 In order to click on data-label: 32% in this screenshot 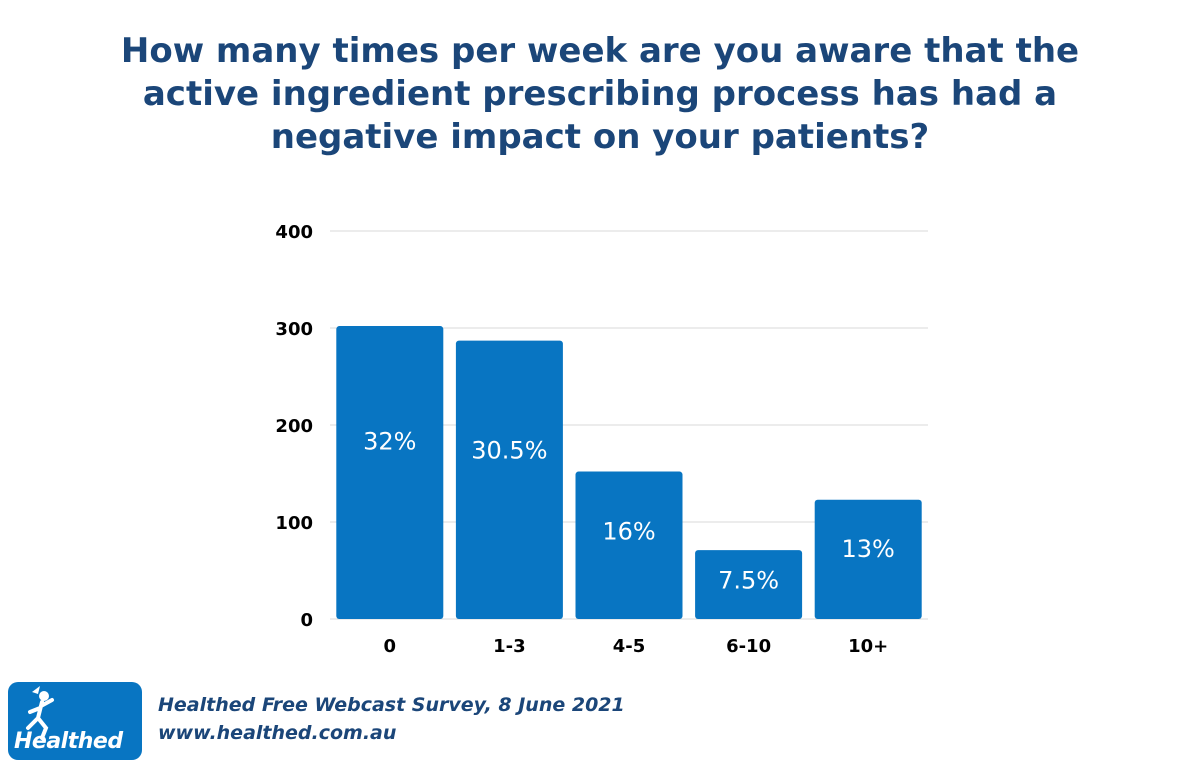, I will do `click(389, 441)`.